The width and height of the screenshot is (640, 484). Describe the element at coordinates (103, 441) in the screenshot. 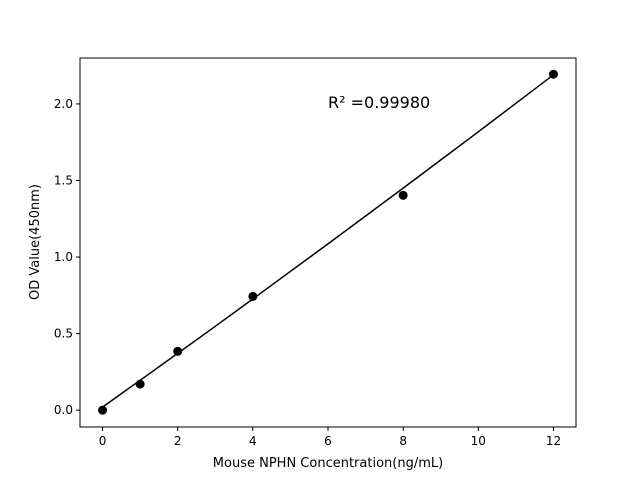

I see `x-tick-label: 0` at that location.